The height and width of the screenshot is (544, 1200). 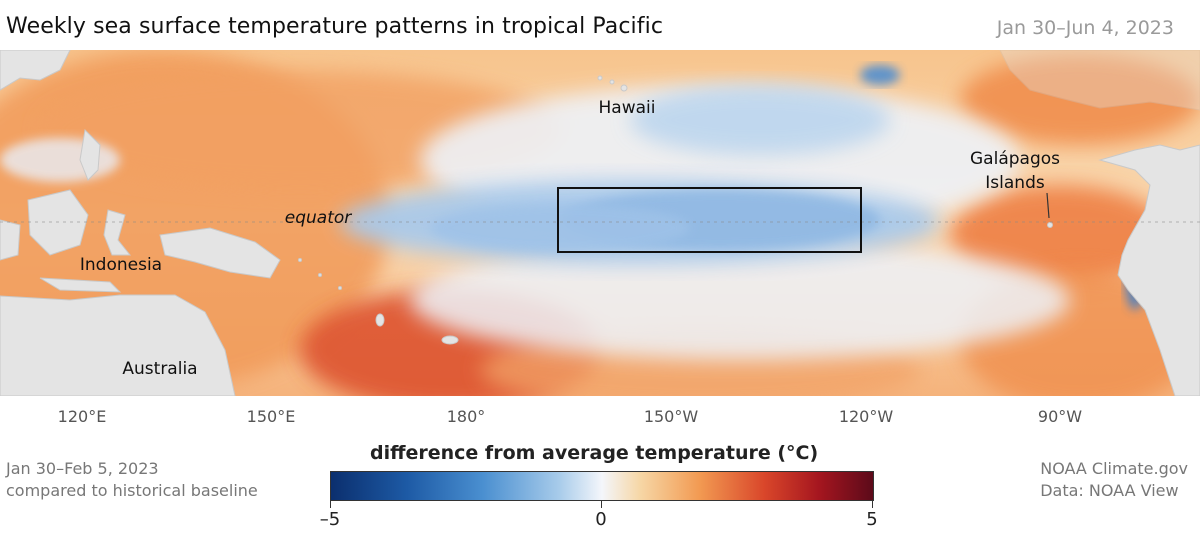 What do you see at coordinates (319, 218) in the screenshot?
I see `label-equator: equator` at bounding box center [319, 218].